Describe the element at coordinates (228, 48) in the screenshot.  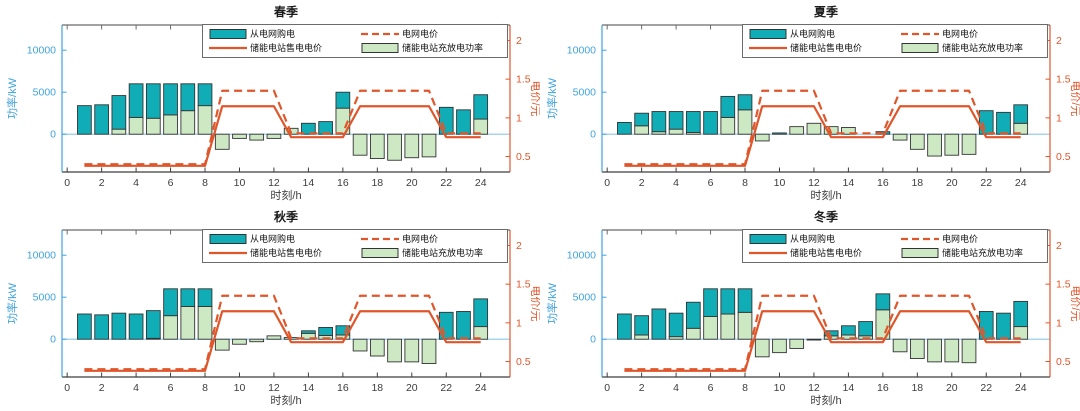
I see `solid-line-swatch-icon` at that location.